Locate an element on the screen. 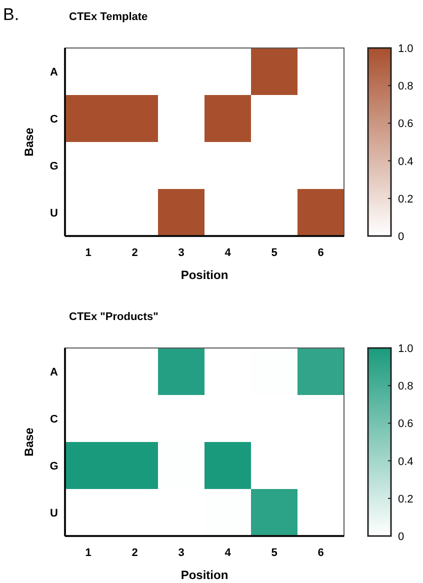  chart-title: CTEx "Products" is located at coordinates (113, 317).